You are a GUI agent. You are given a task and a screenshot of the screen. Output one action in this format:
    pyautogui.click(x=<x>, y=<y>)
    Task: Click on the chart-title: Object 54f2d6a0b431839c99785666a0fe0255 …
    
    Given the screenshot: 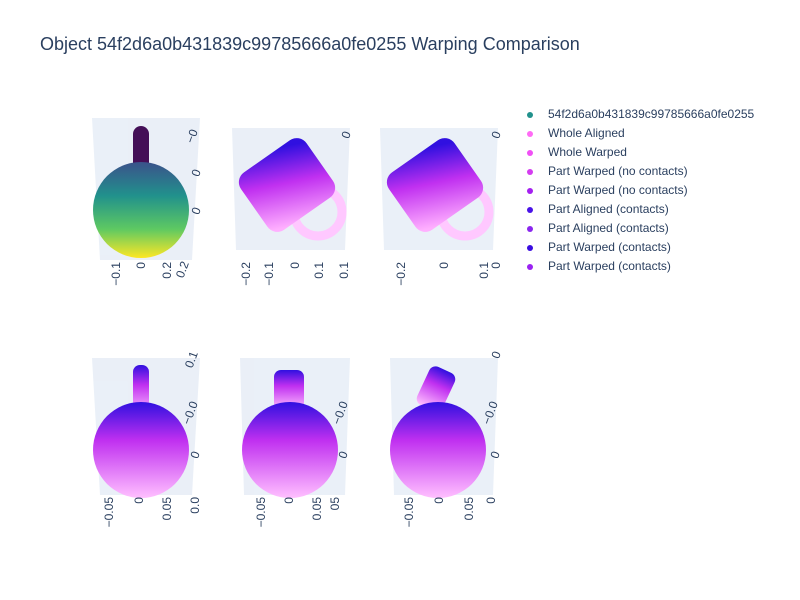 What is the action you would take?
    pyautogui.click(x=310, y=44)
    